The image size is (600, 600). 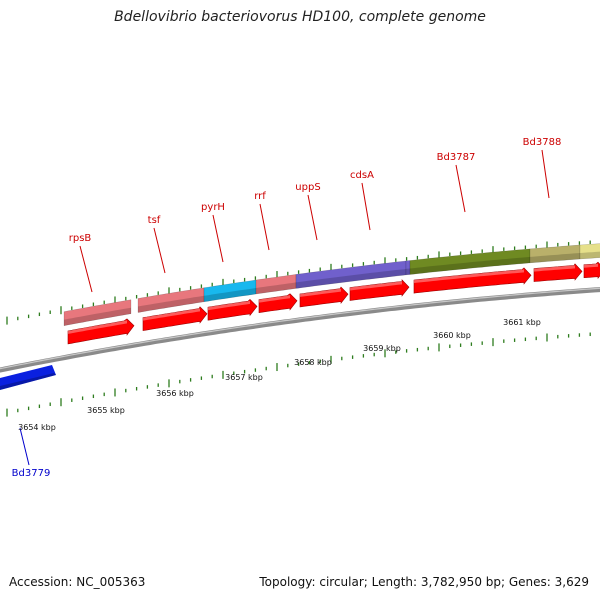 What do you see at coordinates (522, 322) in the screenshot?
I see `kbp-label: 3661 kbp` at bounding box center [522, 322].